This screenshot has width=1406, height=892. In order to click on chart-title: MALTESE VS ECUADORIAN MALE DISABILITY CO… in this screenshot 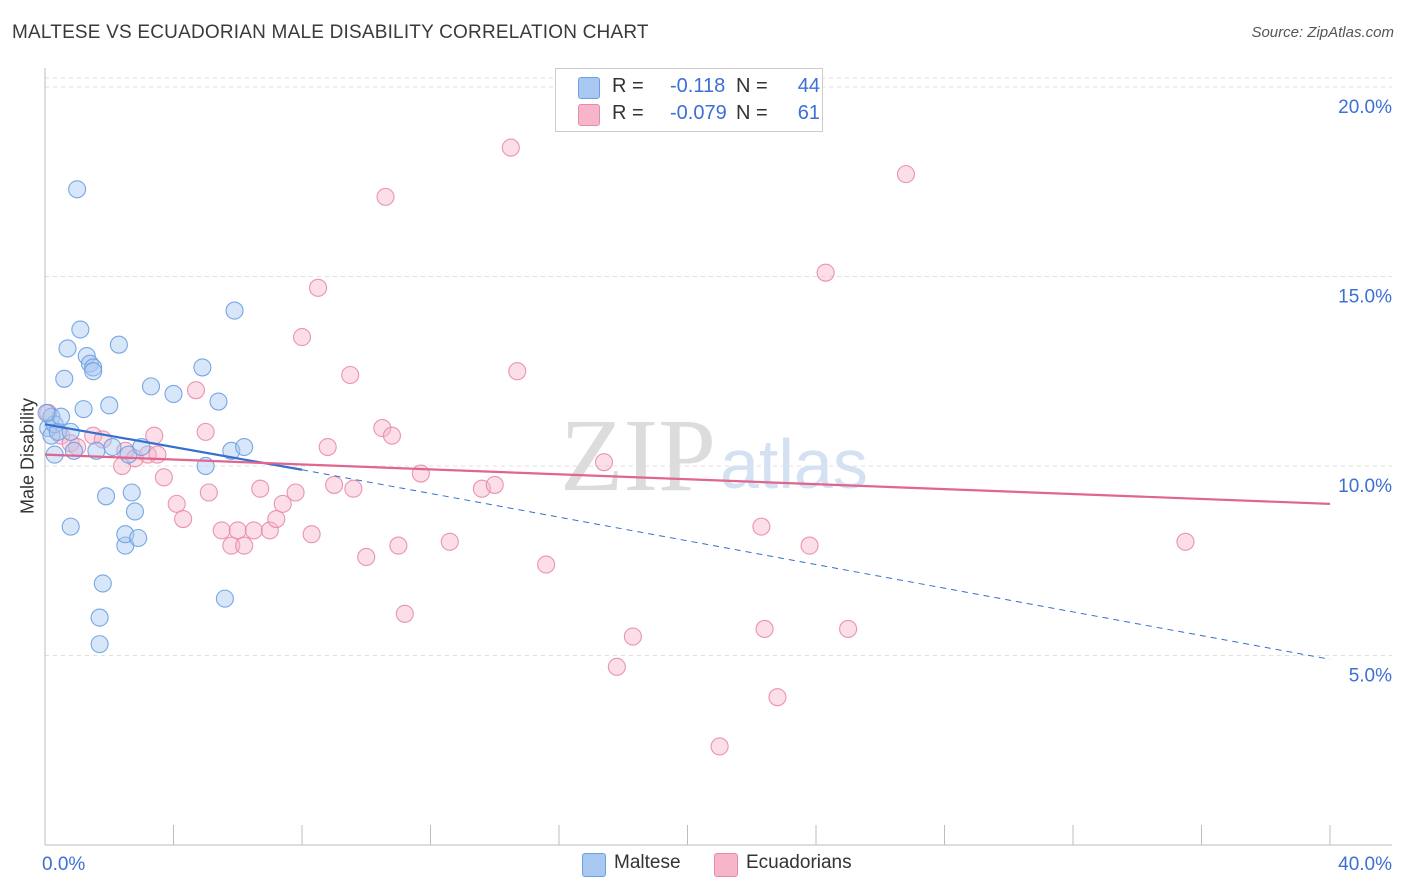, I will do `click(330, 32)`.